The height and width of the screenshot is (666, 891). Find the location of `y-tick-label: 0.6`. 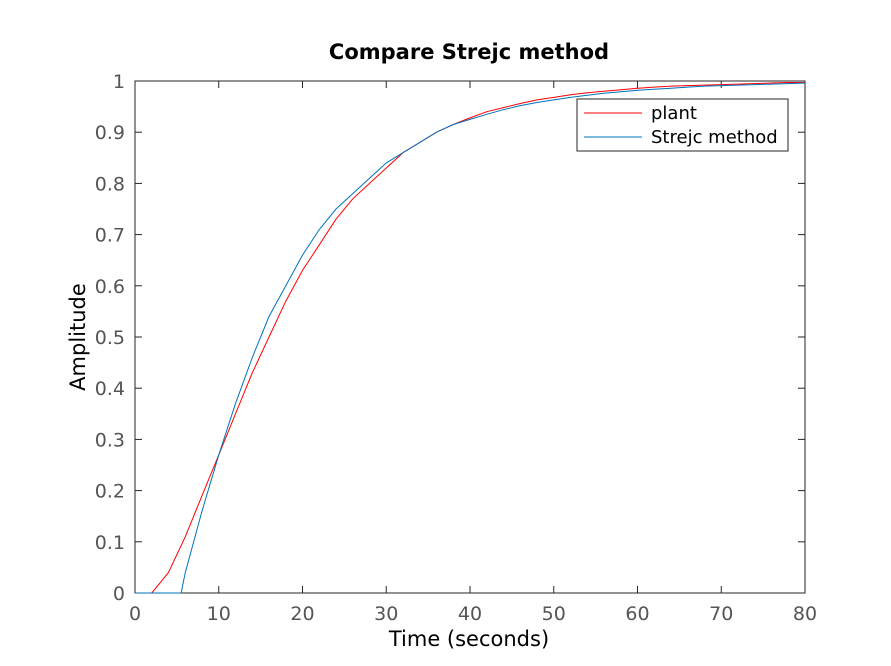

y-tick-label: 0.6 is located at coordinates (110, 287).